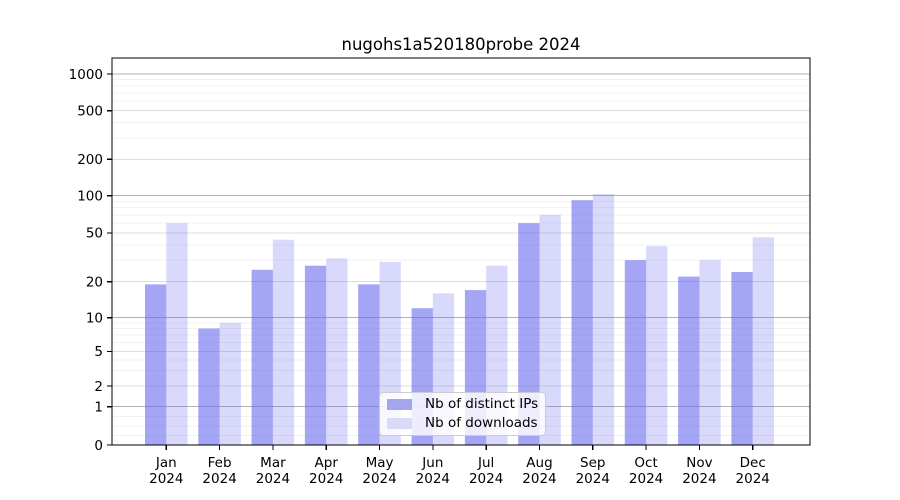 Image resolution: width=900 pixels, height=500 pixels. Describe the element at coordinates (337, 351) in the screenshot. I see `bar-downloads-apr` at that location.